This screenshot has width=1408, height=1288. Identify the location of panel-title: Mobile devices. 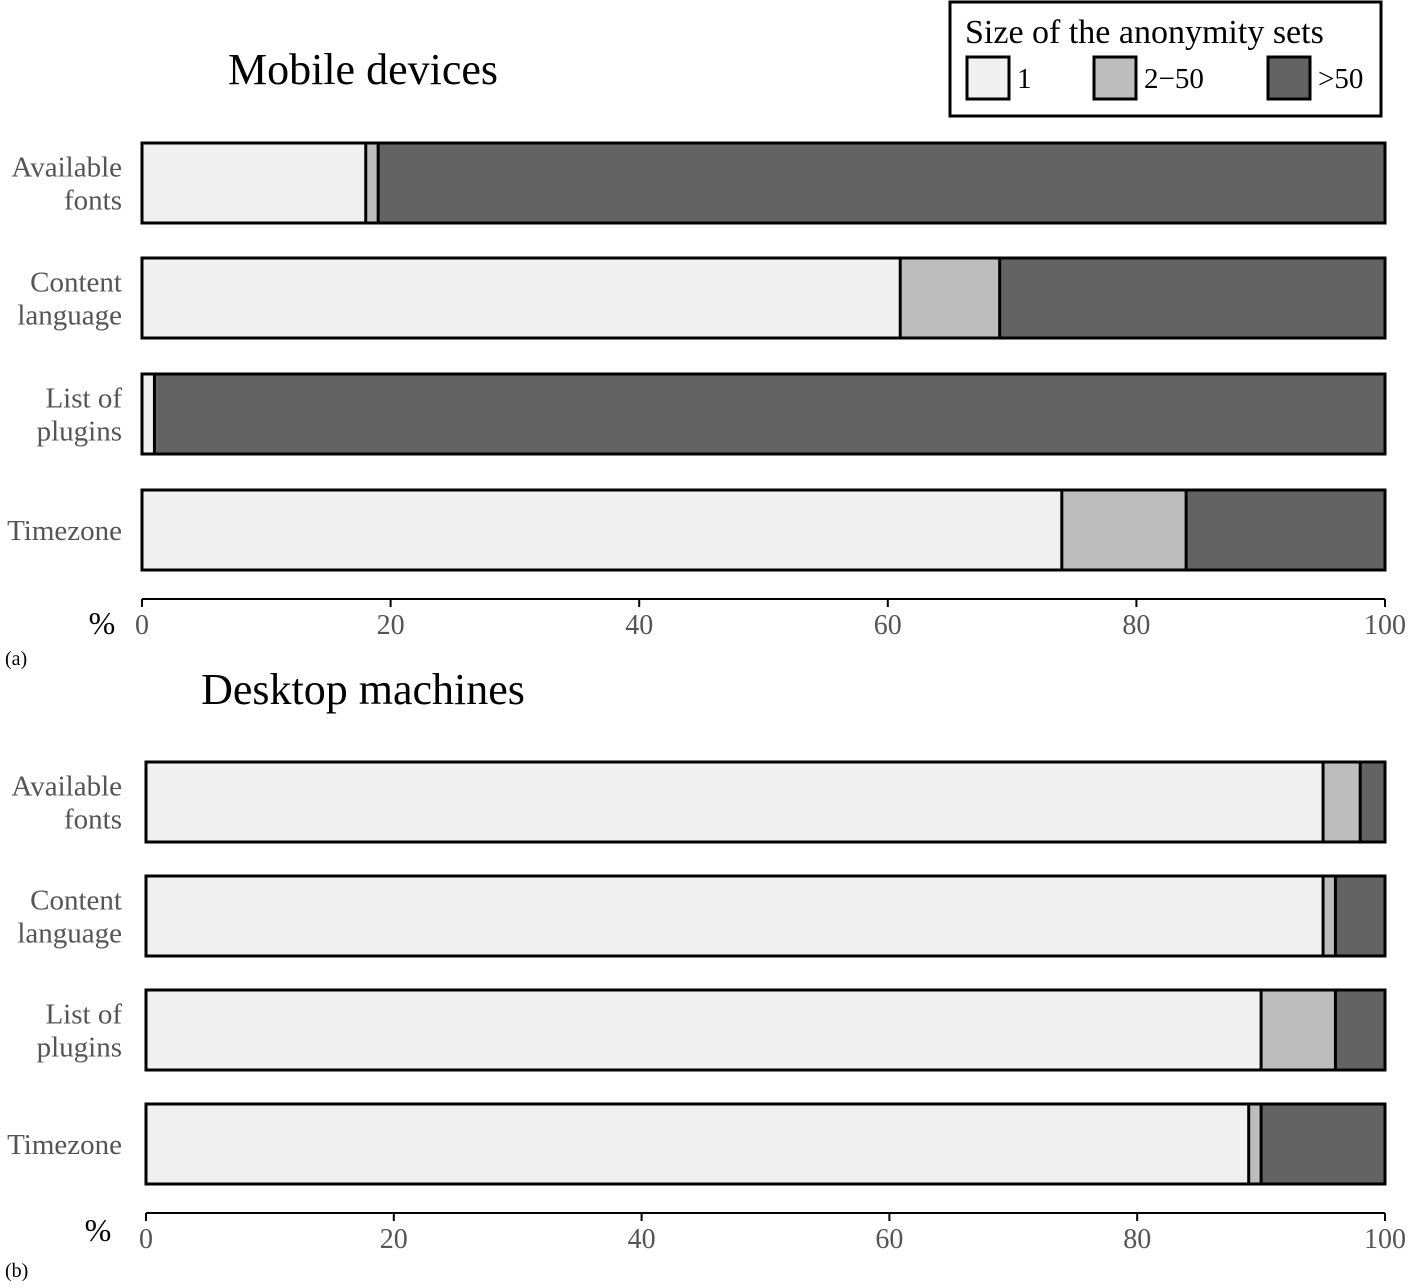
(363, 69).